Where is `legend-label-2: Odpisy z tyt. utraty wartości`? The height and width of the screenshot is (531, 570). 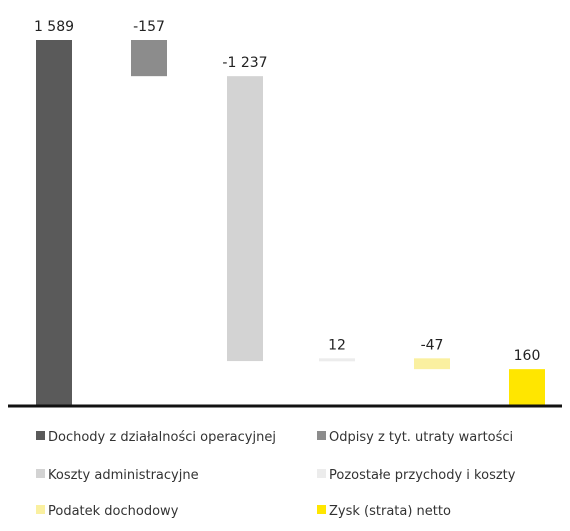 legend-label-2: Odpisy z tyt. utraty wartości is located at coordinates (421, 437).